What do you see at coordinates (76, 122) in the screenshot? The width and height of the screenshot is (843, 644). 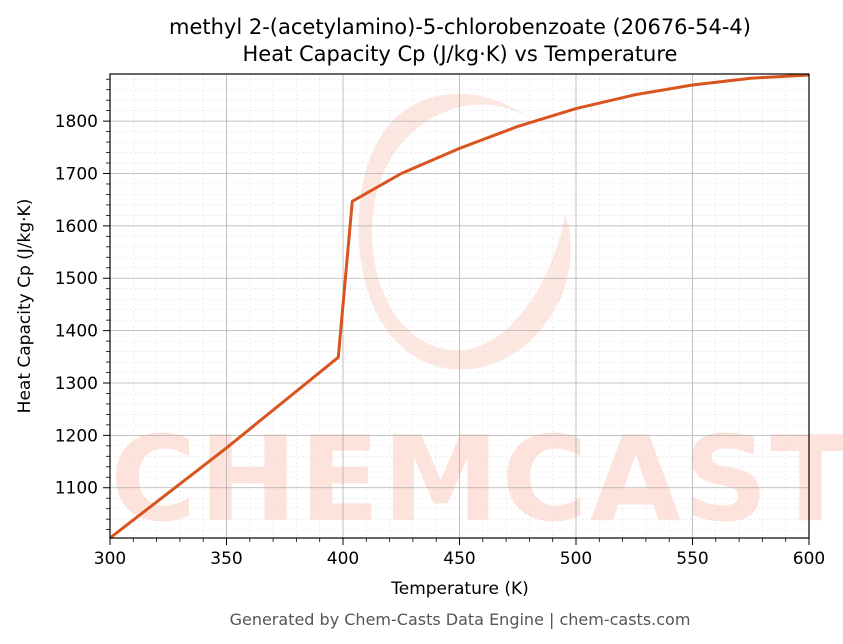 I see `y-tick-label: 1800` at bounding box center [76, 122].